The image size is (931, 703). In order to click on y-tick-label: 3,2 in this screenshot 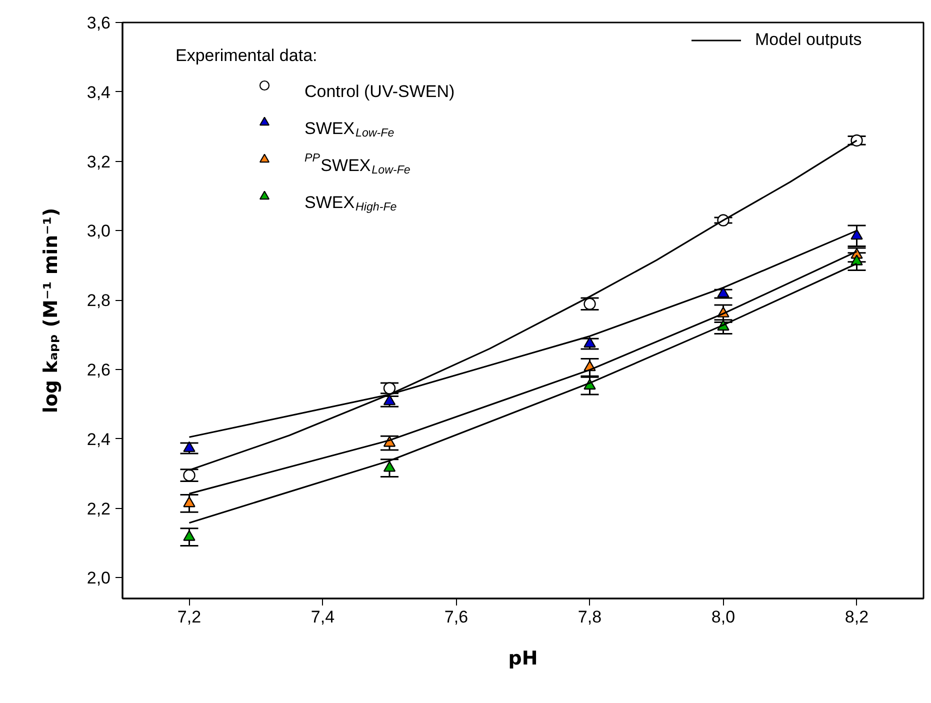, I will do `click(98, 162)`.